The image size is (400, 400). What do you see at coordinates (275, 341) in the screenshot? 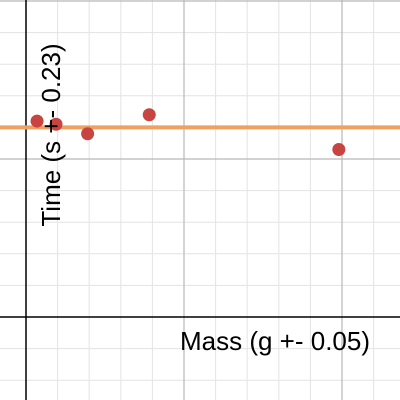
I see `x-axis-label: Mass (g +- 0.05)` at bounding box center [275, 341].